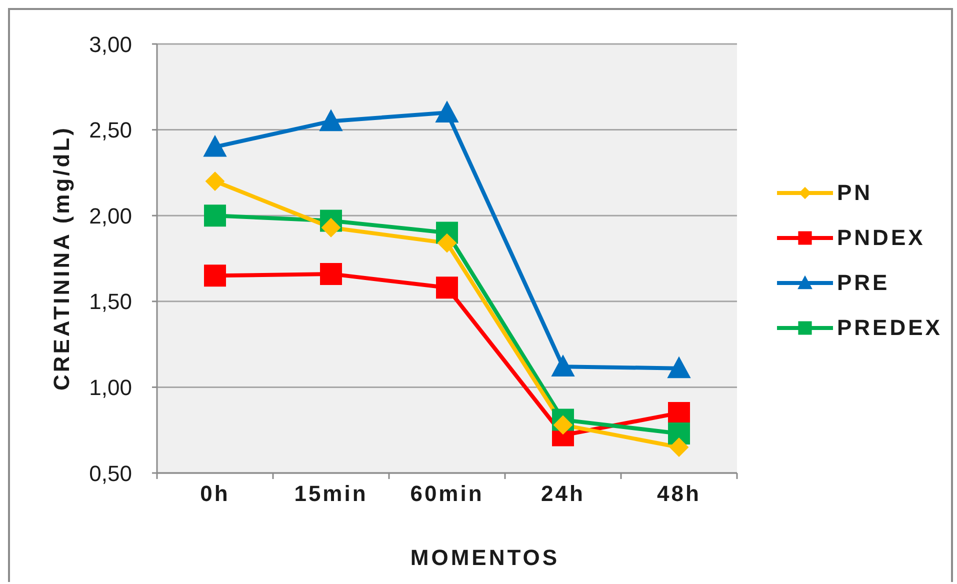 The height and width of the screenshot is (584, 957). I want to click on y-tick-label: 2,50, so click(110, 130).